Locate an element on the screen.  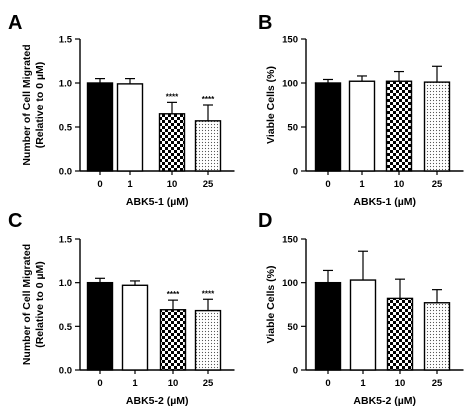
panel-letter: D is located at coordinates (265, 221).